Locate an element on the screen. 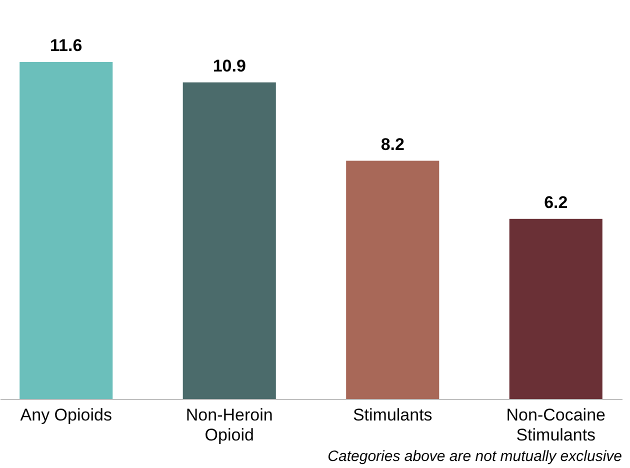  x-tick-label: Non-Cocaine Stimulants is located at coordinates (556, 425).